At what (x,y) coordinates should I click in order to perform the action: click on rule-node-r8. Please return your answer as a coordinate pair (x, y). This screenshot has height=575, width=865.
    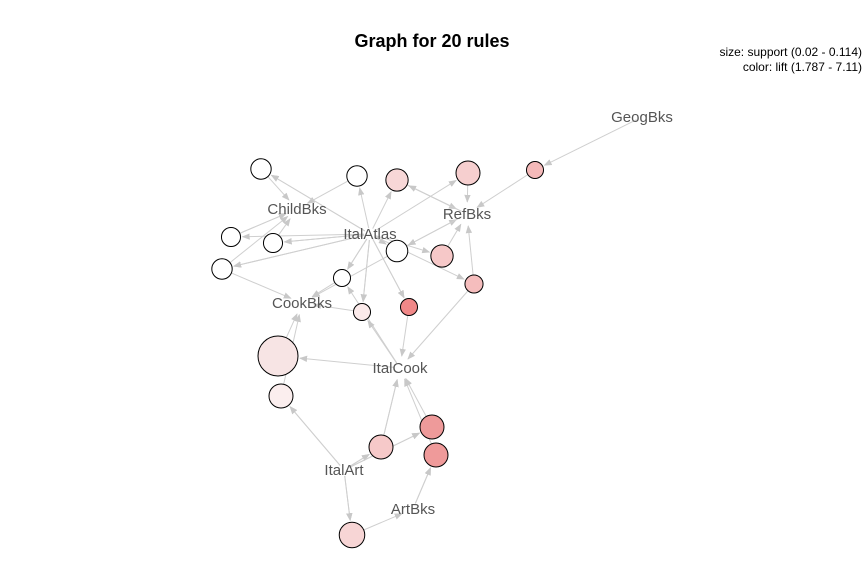
    Looking at the image, I should click on (222, 269).